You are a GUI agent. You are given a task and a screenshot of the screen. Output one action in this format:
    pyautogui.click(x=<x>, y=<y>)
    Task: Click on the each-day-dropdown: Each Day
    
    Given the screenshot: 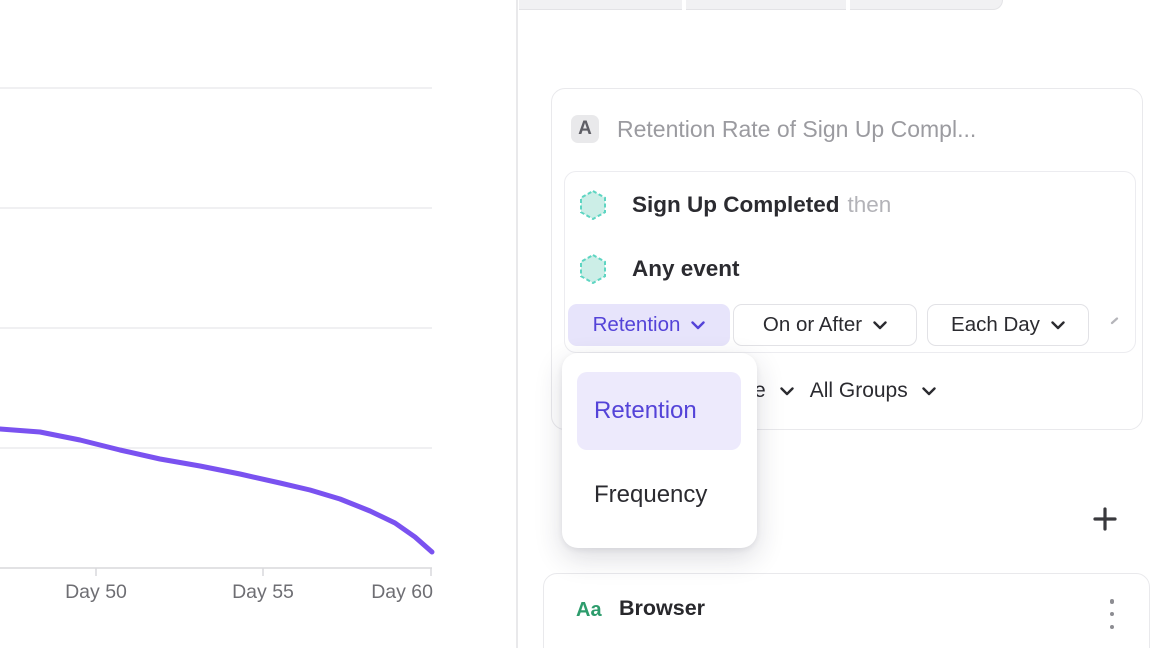 What is the action you would take?
    pyautogui.click(x=1008, y=325)
    